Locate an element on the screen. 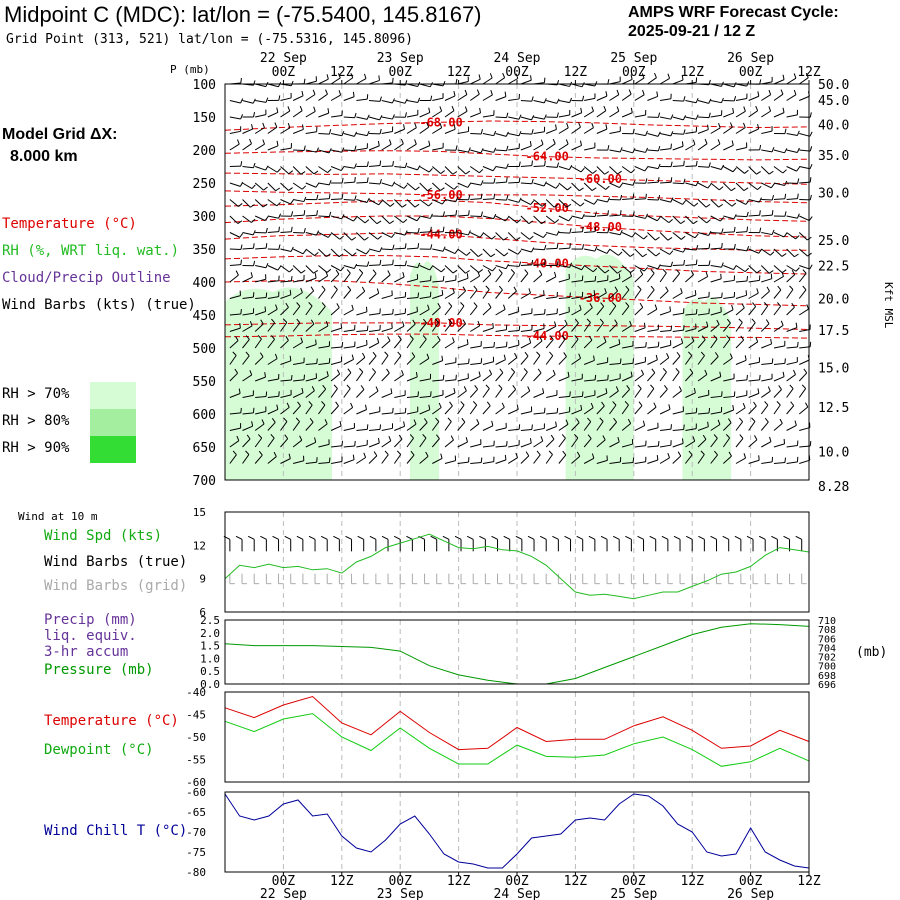 This screenshot has height=900, width=900. bottom-day-label: 22 Sep is located at coordinates (283, 893).